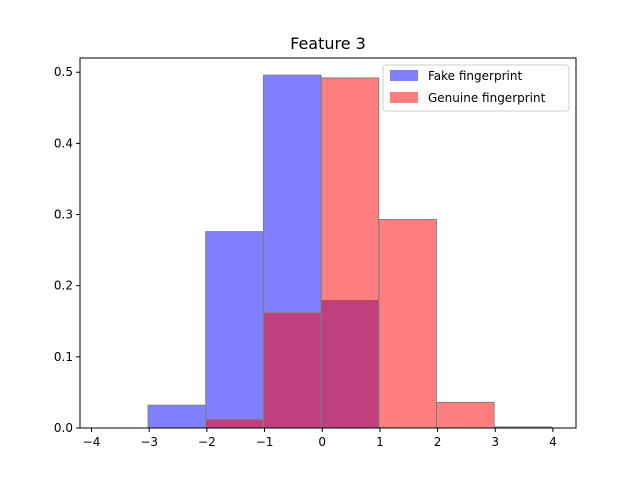  What do you see at coordinates (328, 43) in the screenshot?
I see `chart-title: Feature 3` at bounding box center [328, 43].